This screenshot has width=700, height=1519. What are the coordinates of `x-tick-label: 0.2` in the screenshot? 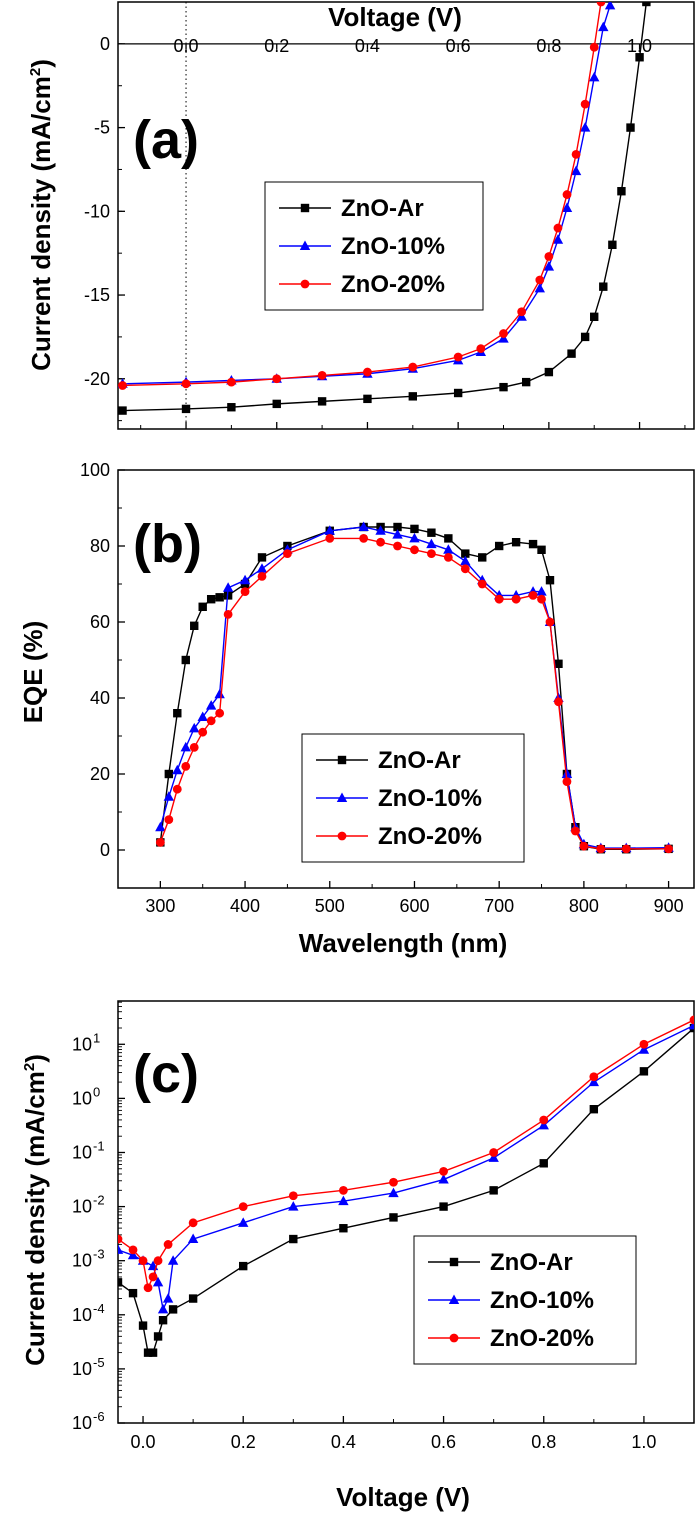 It's located at (243, 1442).